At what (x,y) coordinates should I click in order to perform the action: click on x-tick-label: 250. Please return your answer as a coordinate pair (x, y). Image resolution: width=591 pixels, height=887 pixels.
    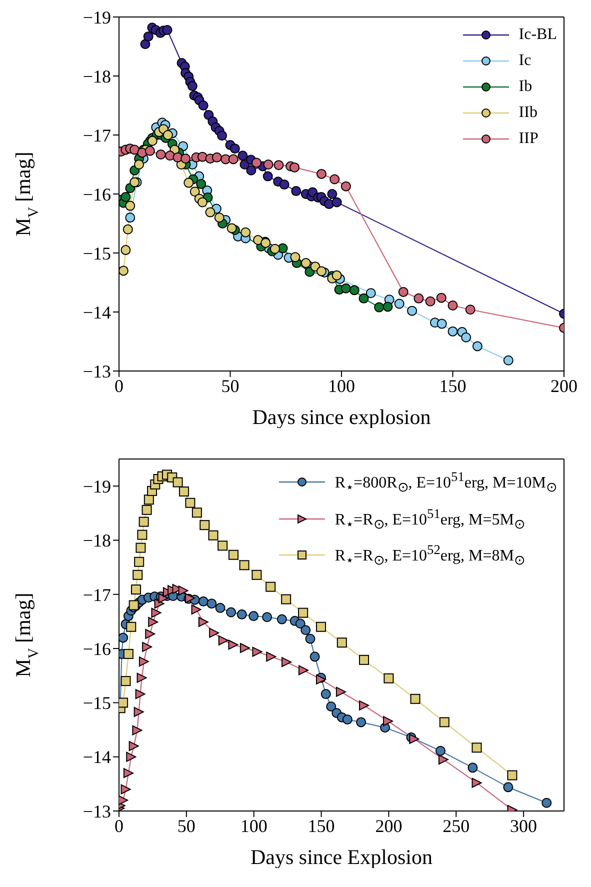
    Looking at the image, I should click on (456, 826).